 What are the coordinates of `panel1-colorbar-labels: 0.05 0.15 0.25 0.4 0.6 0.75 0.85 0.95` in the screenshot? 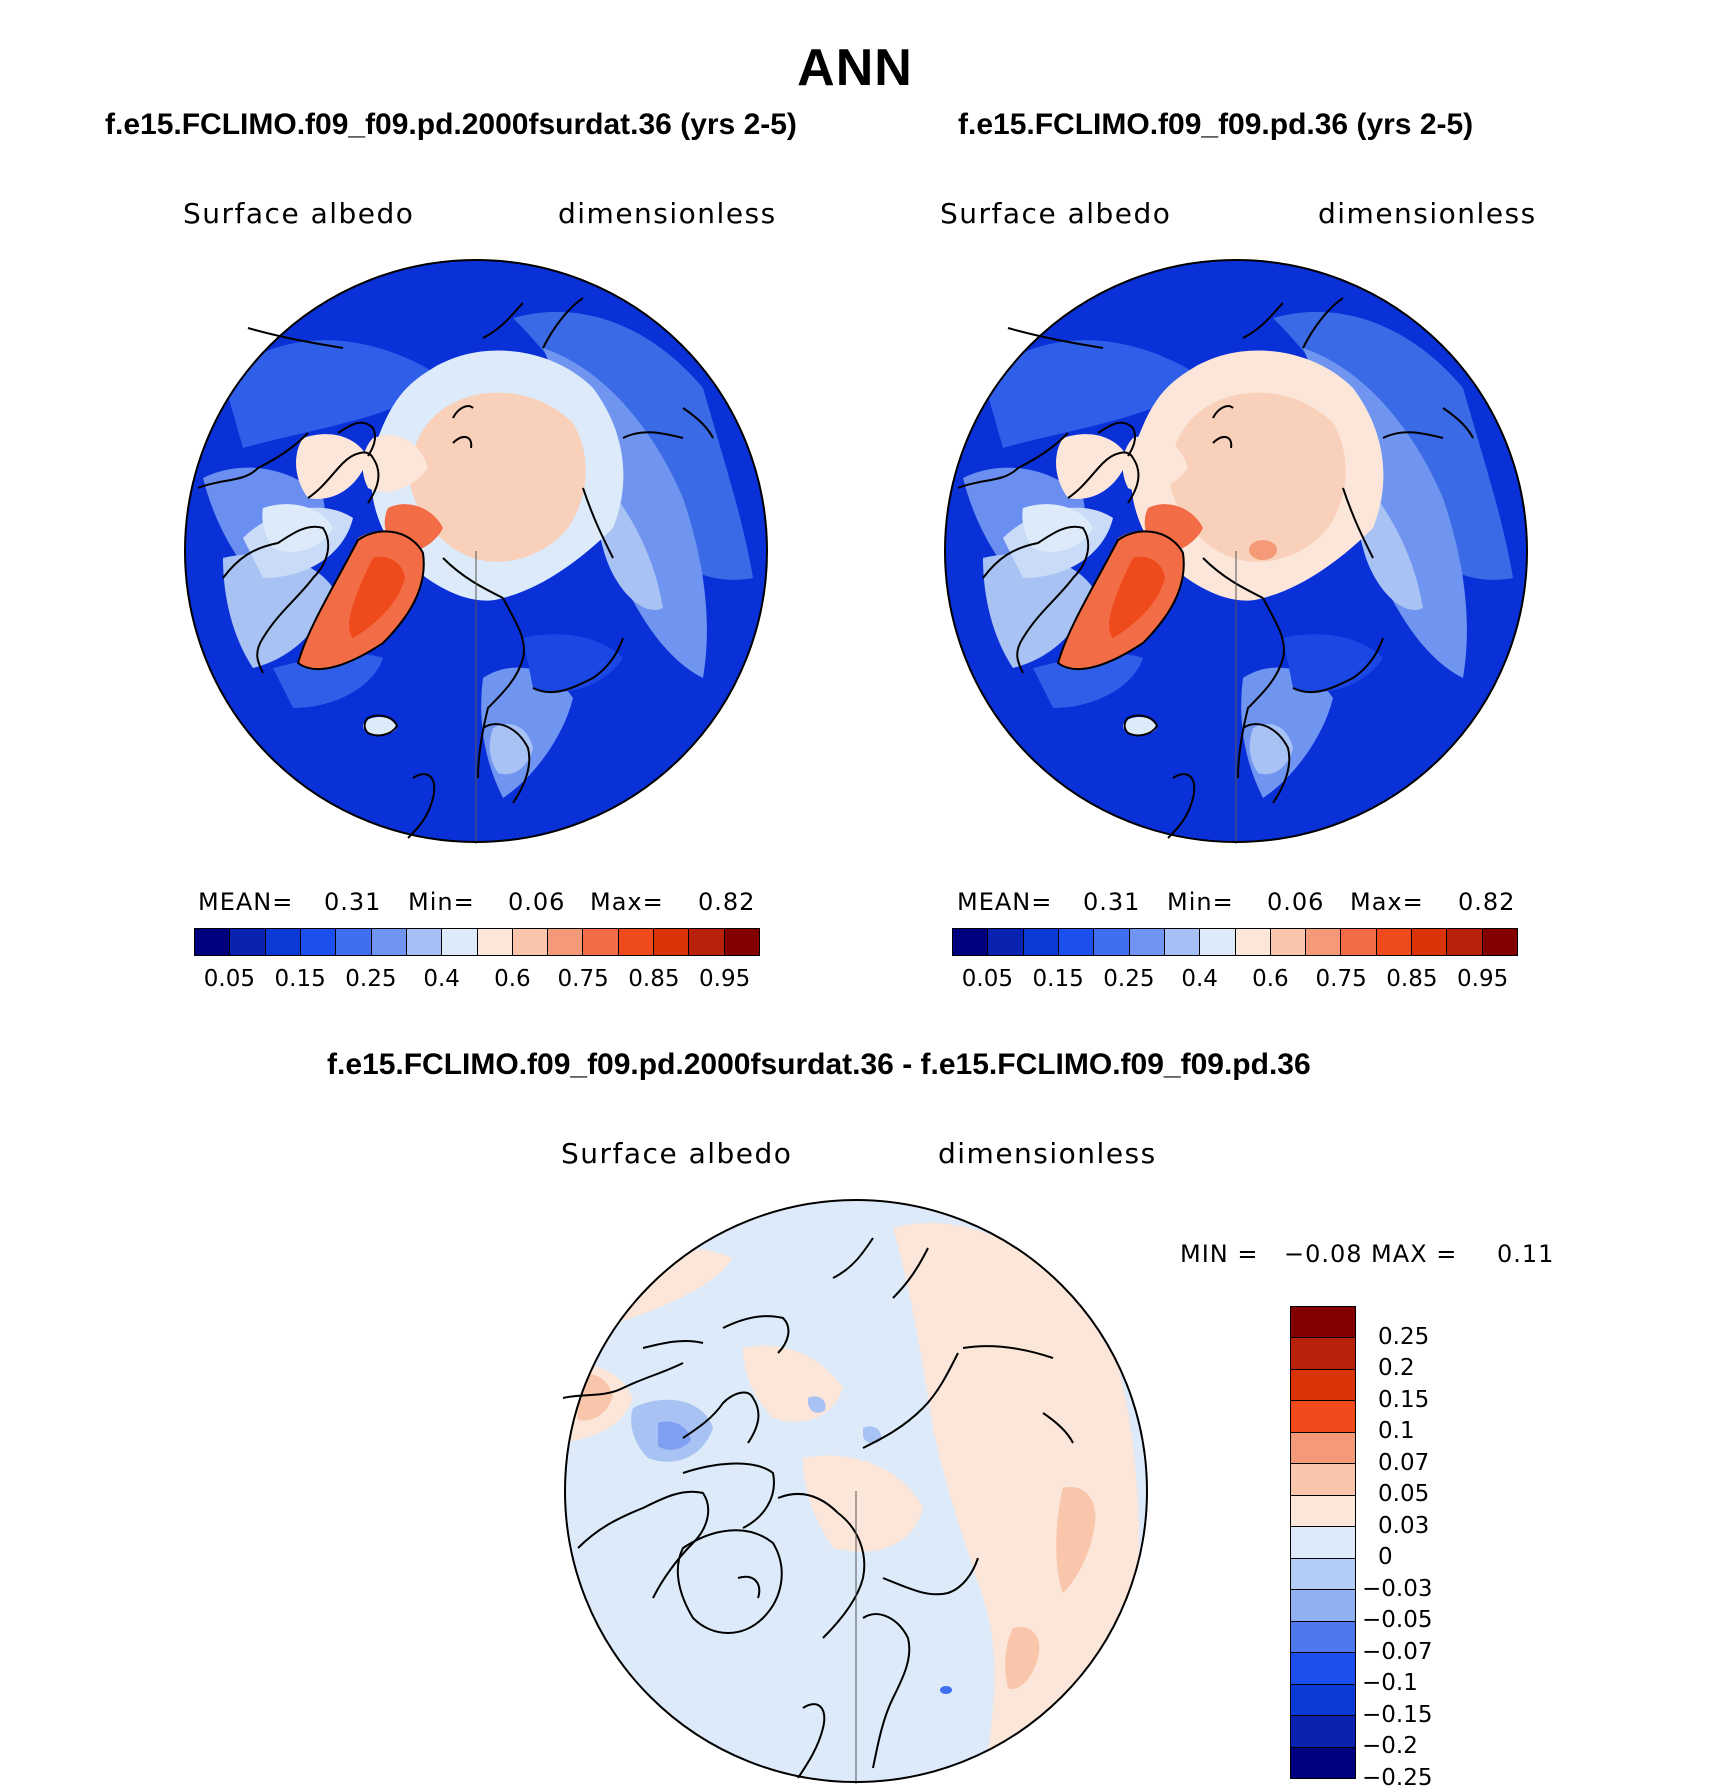 It's located at (477, 981).